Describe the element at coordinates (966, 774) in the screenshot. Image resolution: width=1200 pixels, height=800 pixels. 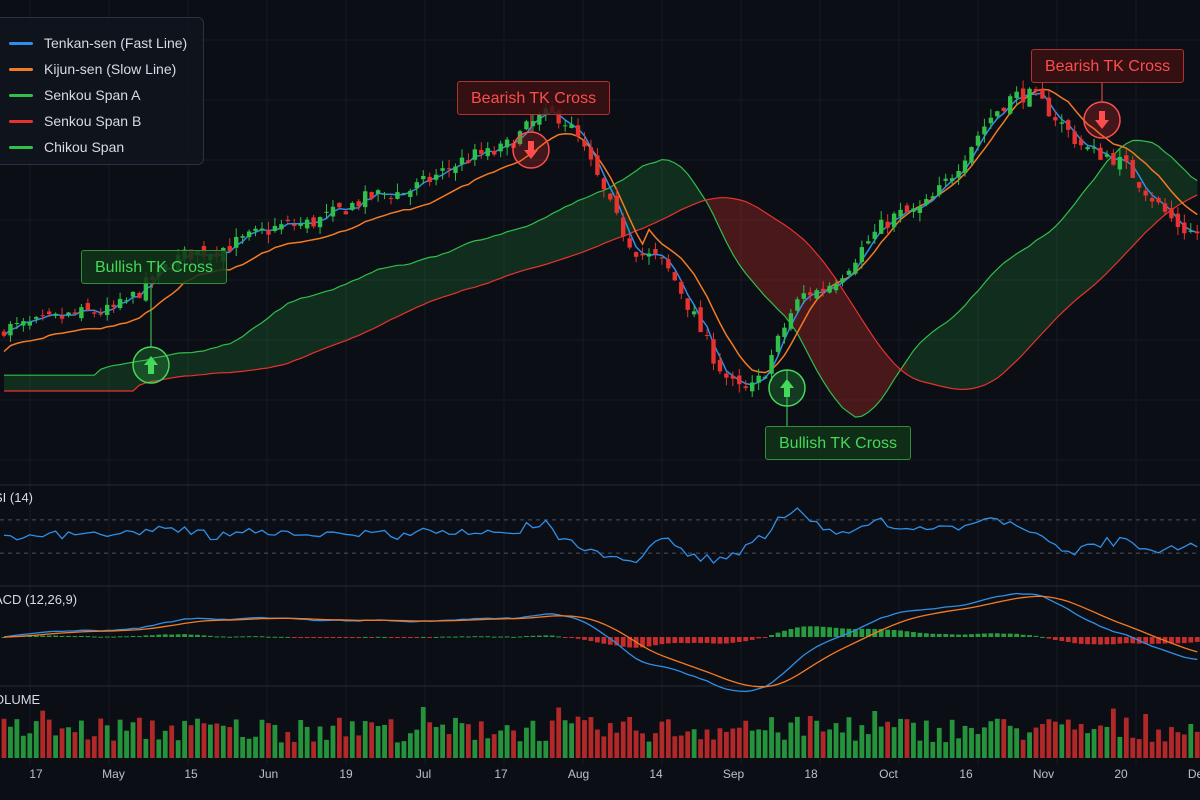
I see `x-tick-label: 16` at that location.